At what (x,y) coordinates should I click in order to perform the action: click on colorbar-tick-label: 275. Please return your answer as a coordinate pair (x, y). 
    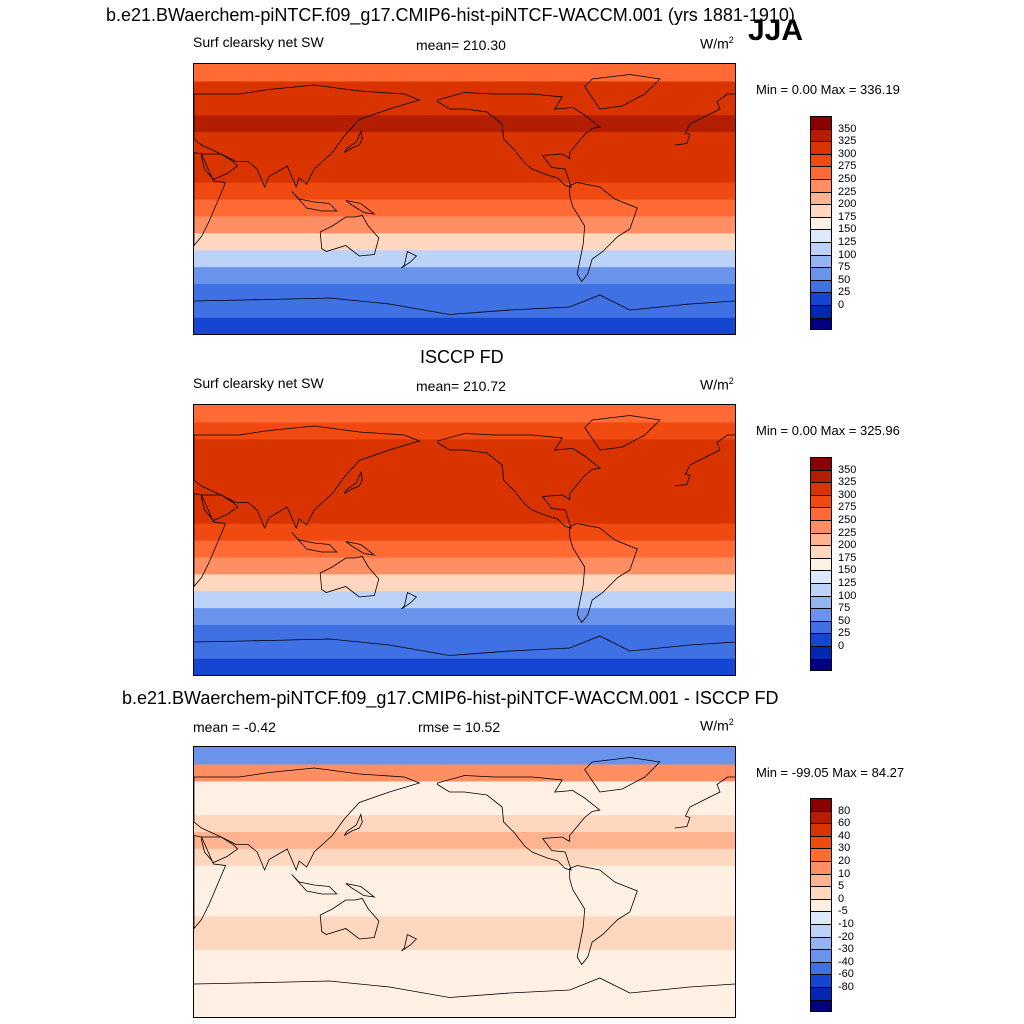
    Looking at the image, I should click on (847, 507).